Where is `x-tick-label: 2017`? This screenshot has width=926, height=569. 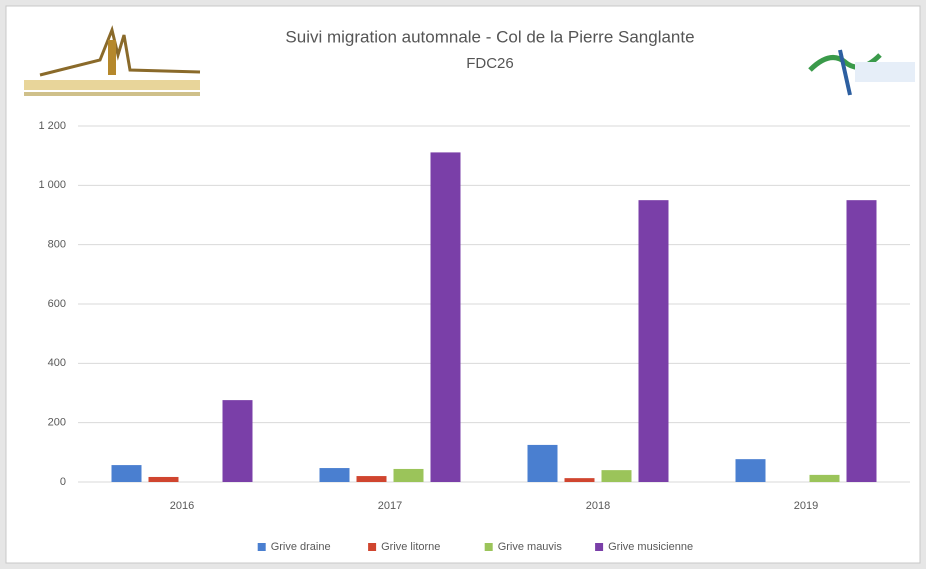
x-tick-label: 2017 is located at coordinates (390, 506).